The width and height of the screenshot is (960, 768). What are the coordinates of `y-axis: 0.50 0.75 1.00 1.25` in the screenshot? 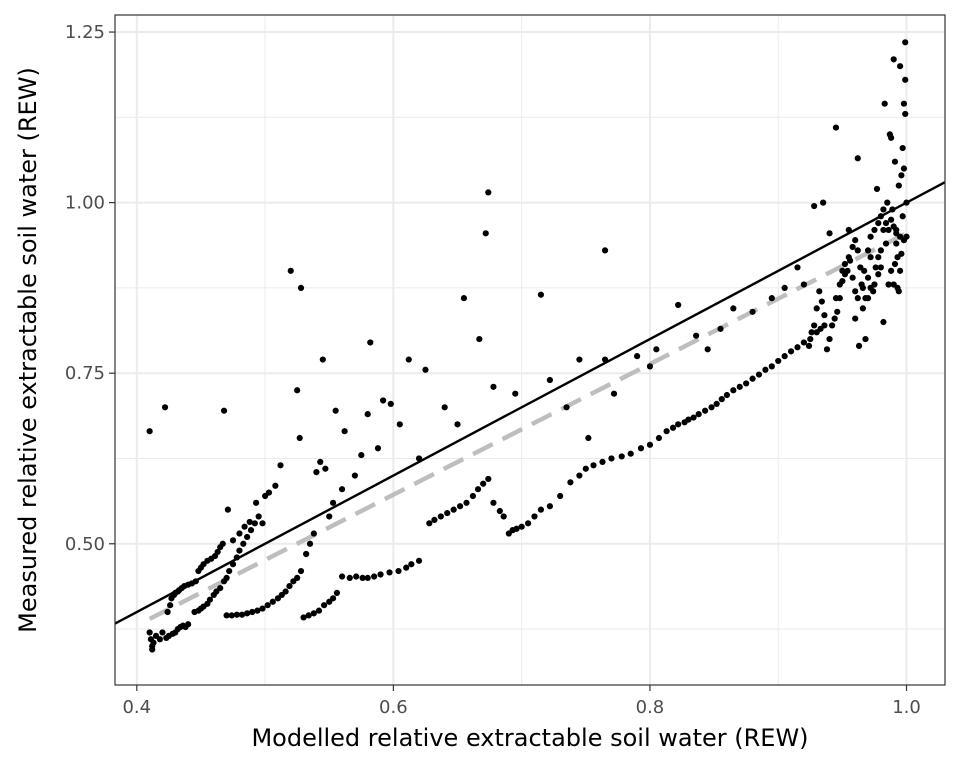 It's located at (90, 288).